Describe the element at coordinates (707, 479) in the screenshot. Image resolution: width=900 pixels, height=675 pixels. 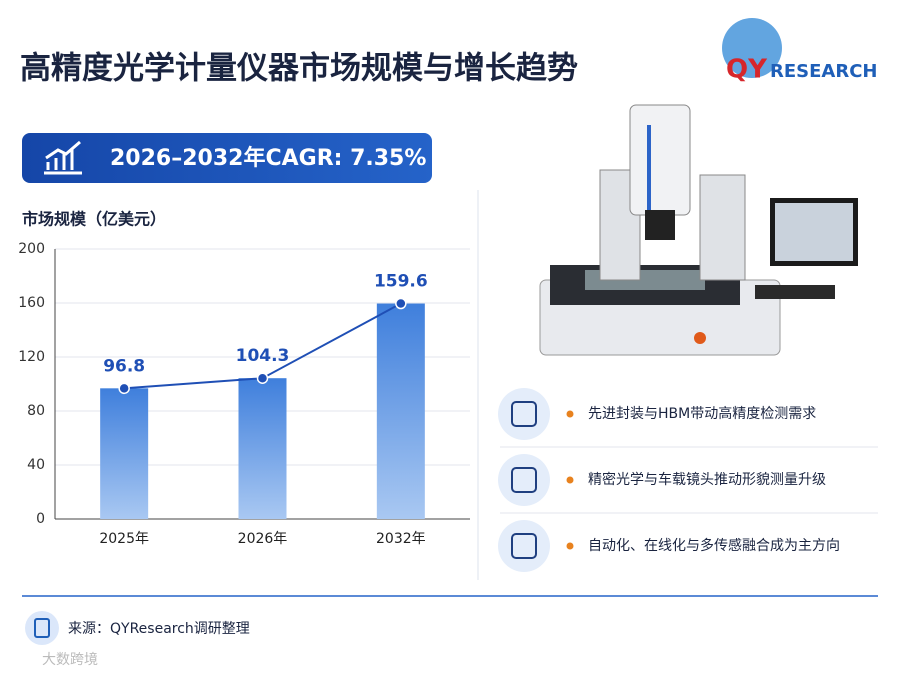
I see `feature-text: 精密光学与车载镜头推动形貌测量升级` at that location.